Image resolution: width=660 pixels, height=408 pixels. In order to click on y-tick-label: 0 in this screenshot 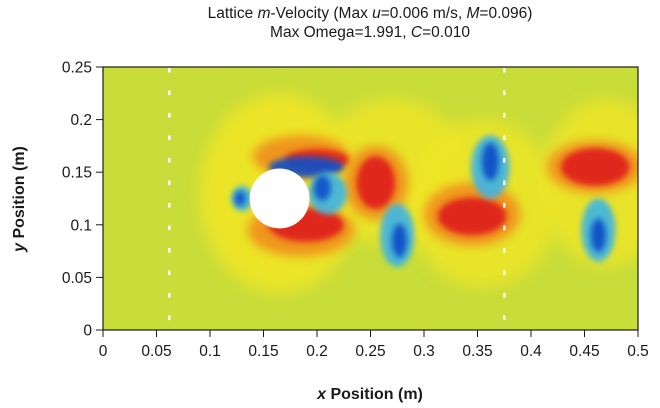, I will do `click(87, 331)`.